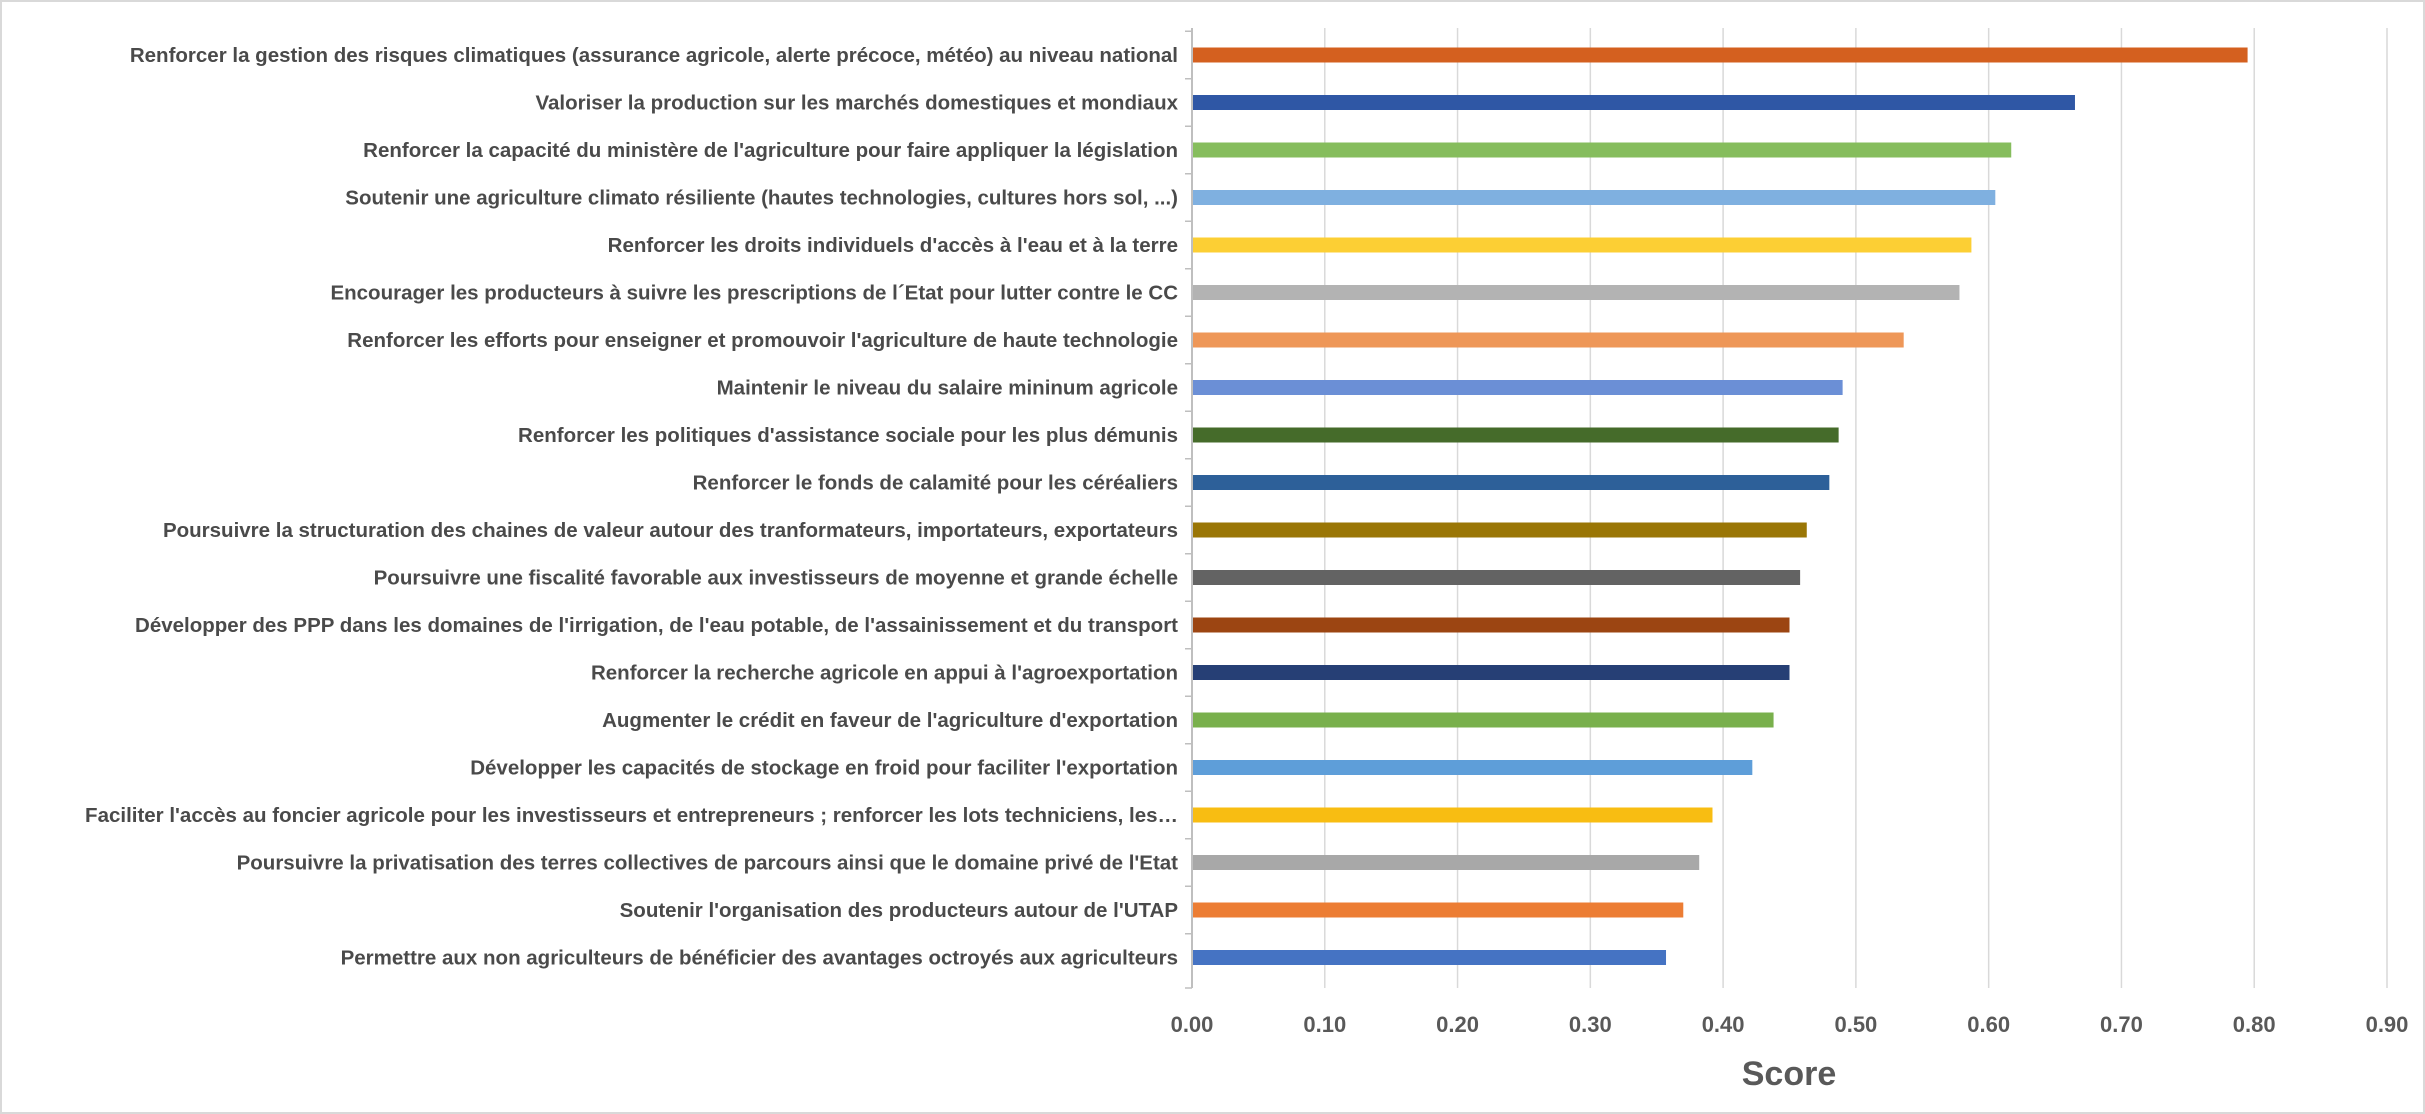 The width and height of the screenshot is (2425, 1114). What do you see at coordinates (1988, 1024) in the screenshot?
I see `x-tick-label: 0.60` at bounding box center [1988, 1024].